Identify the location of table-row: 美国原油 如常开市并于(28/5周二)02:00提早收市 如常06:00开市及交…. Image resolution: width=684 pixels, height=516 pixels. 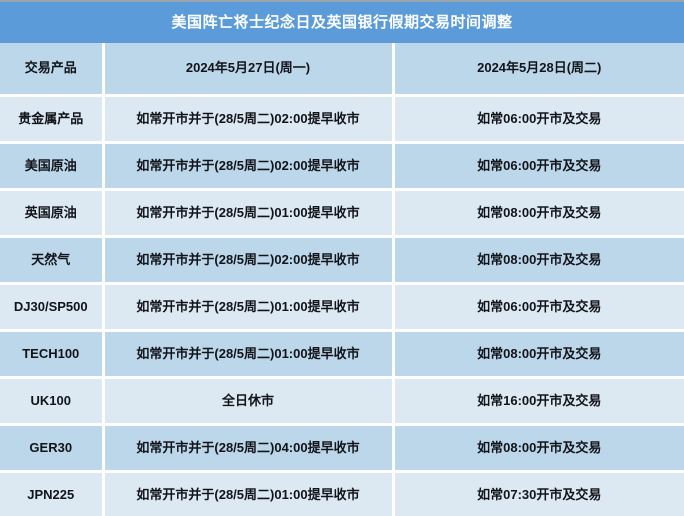
(342, 166).